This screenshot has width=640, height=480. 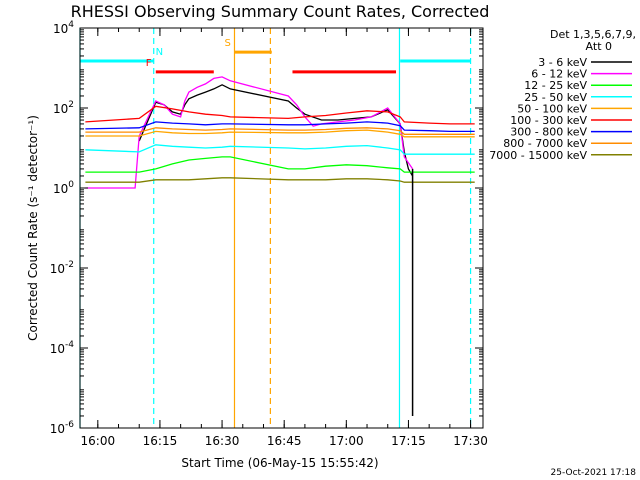 I want to click on y-tick-label-5: 10⁻⁶, so click(x=62, y=428).